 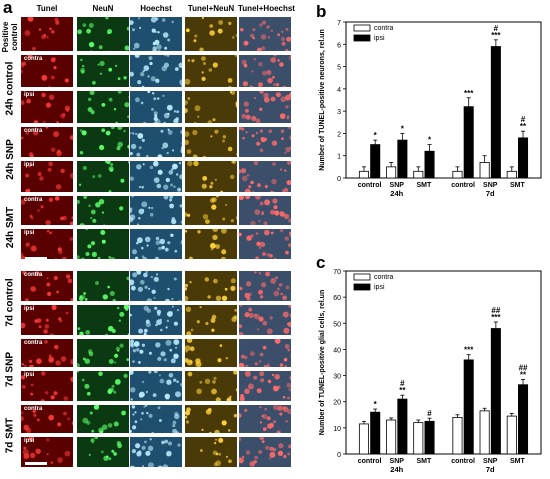 What do you see at coordinates (495, 310) in the screenshot?
I see `significance-mark: ##` at bounding box center [495, 310].